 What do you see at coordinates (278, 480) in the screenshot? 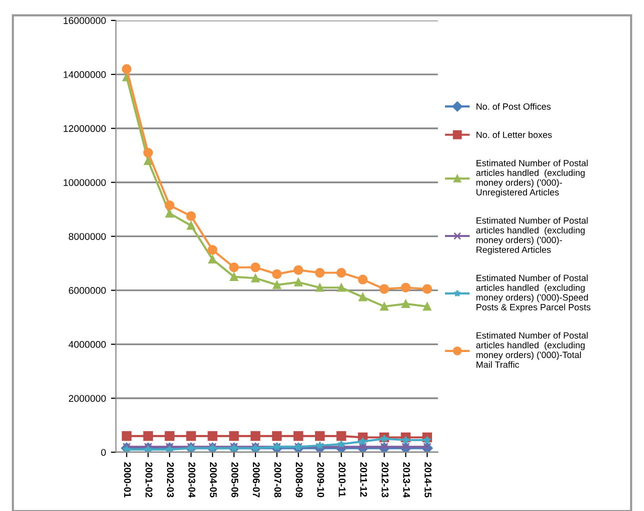
I see `x-tick-label: 2007-08` at bounding box center [278, 480].